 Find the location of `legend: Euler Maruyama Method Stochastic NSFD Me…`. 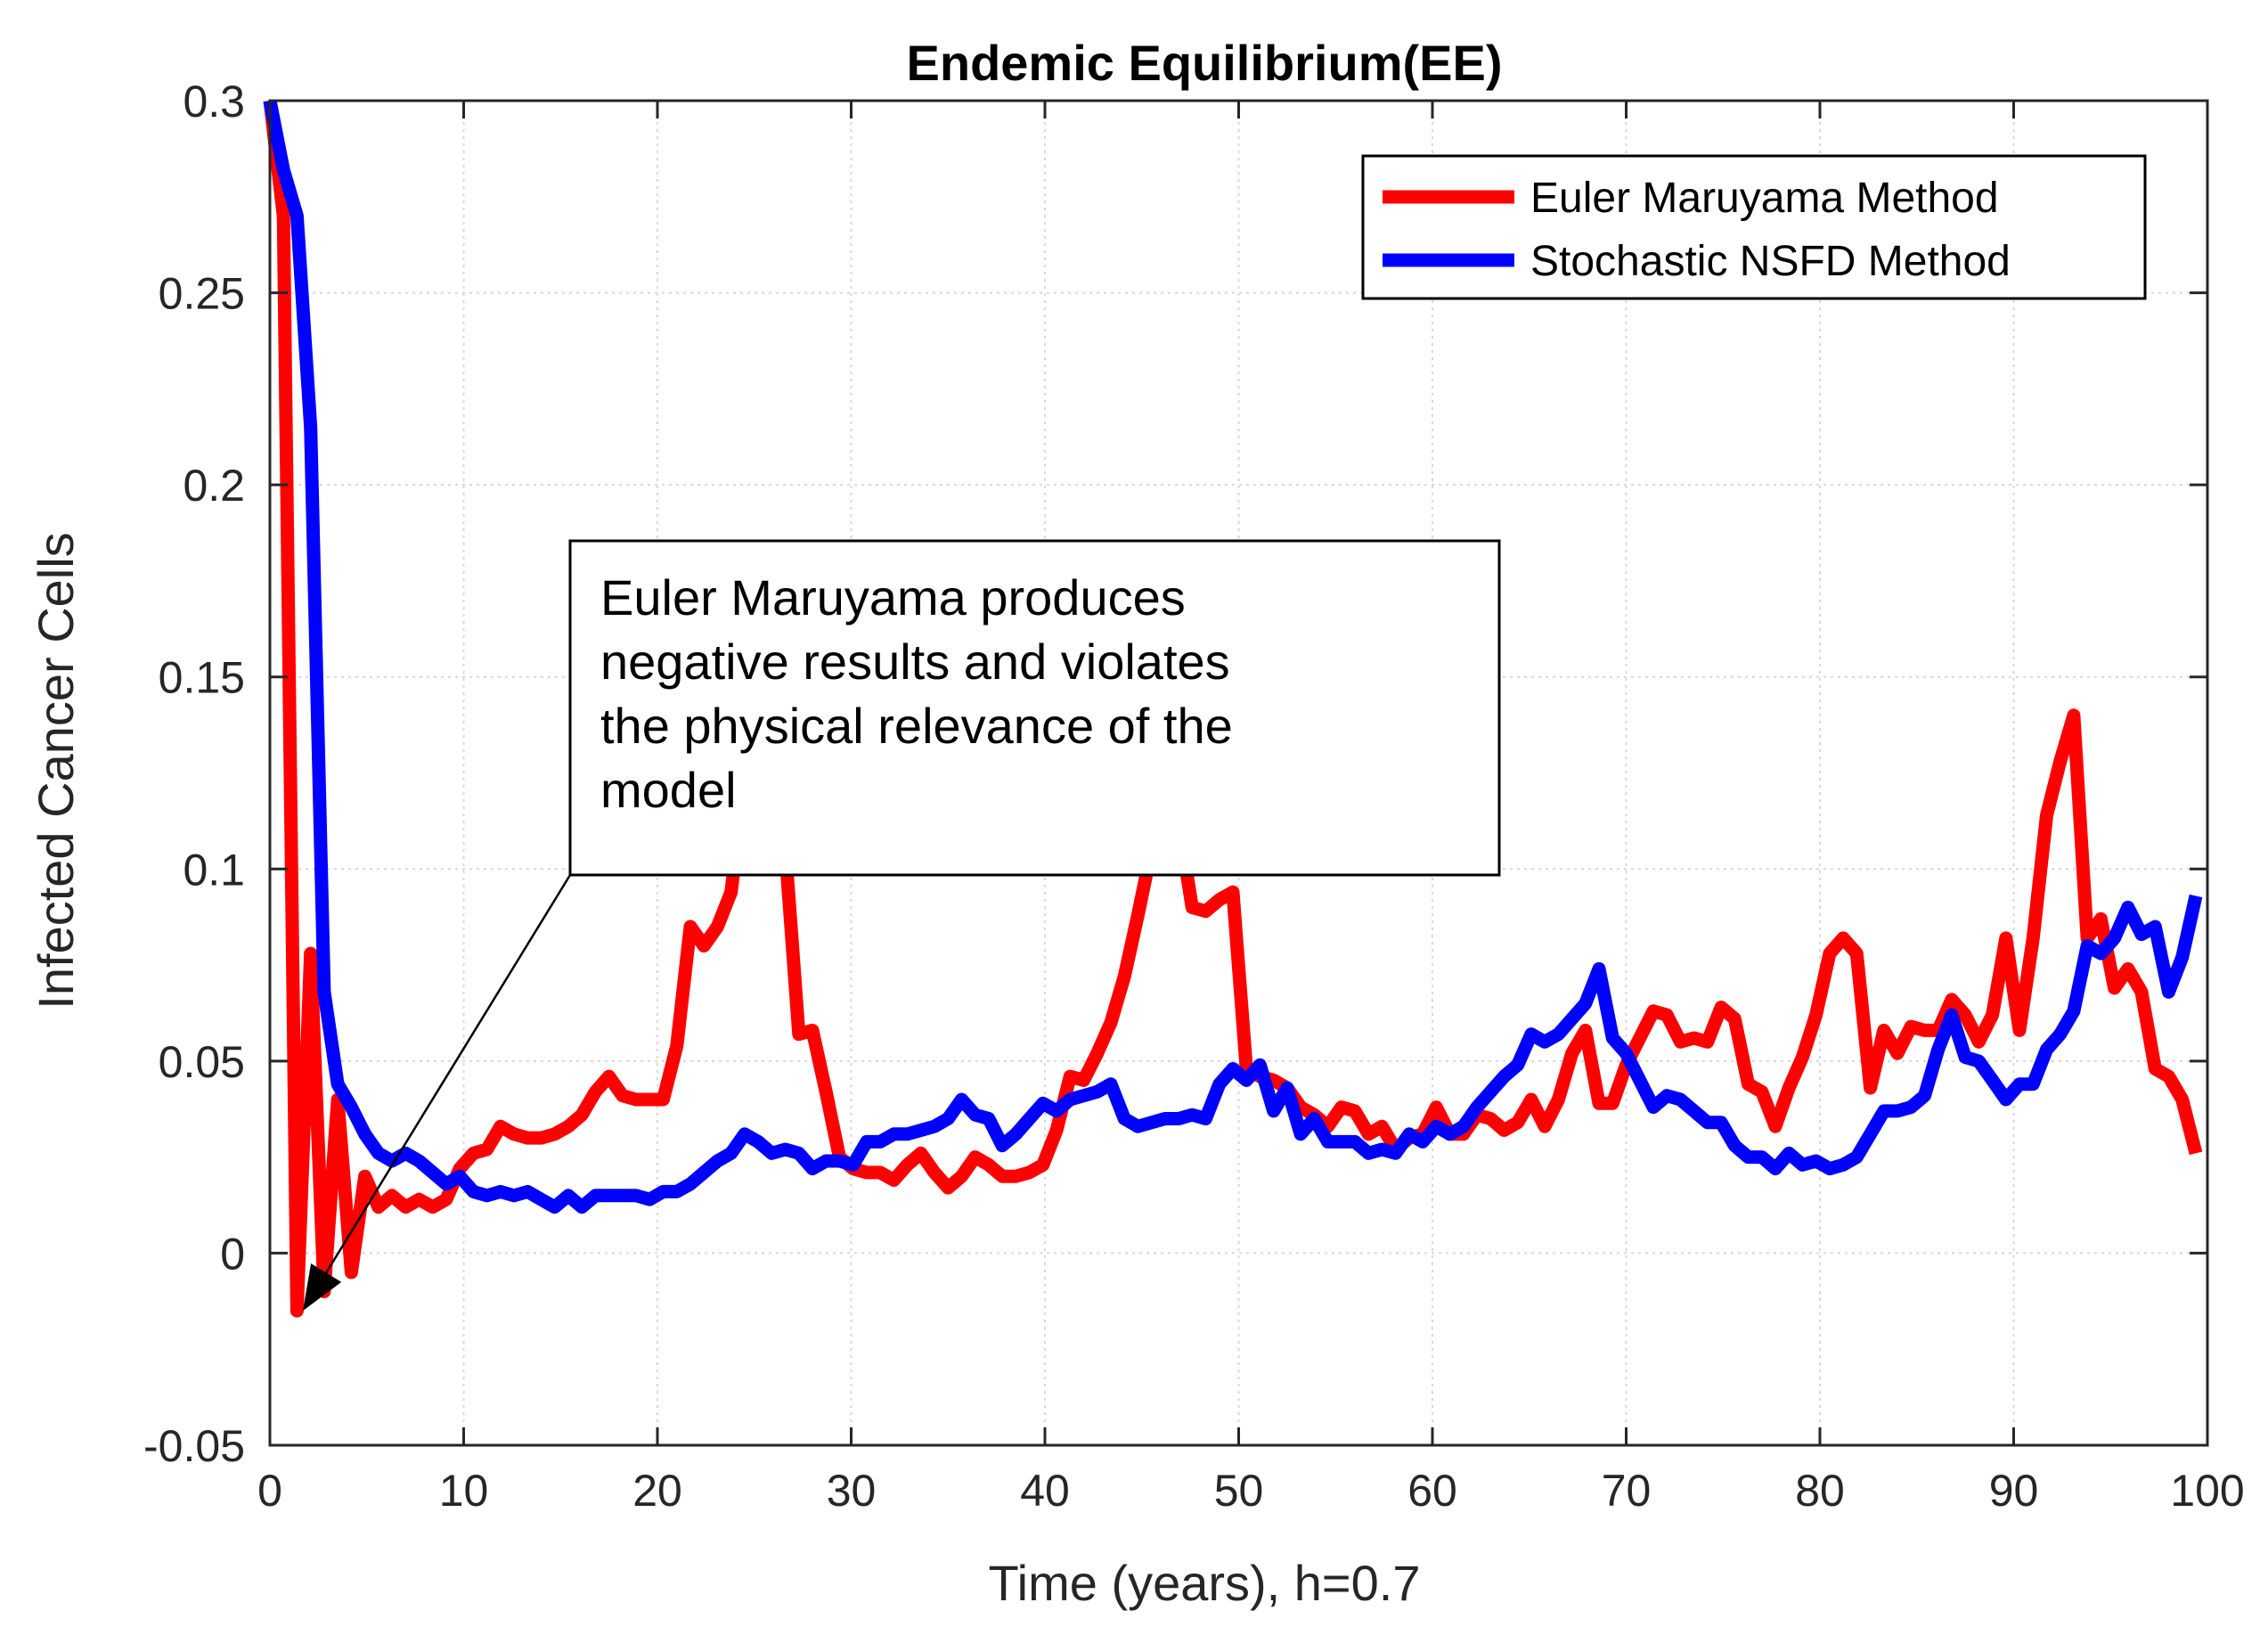

legend: Euler Maruyama Method Stochastic NSFD Me… is located at coordinates (1754, 227).